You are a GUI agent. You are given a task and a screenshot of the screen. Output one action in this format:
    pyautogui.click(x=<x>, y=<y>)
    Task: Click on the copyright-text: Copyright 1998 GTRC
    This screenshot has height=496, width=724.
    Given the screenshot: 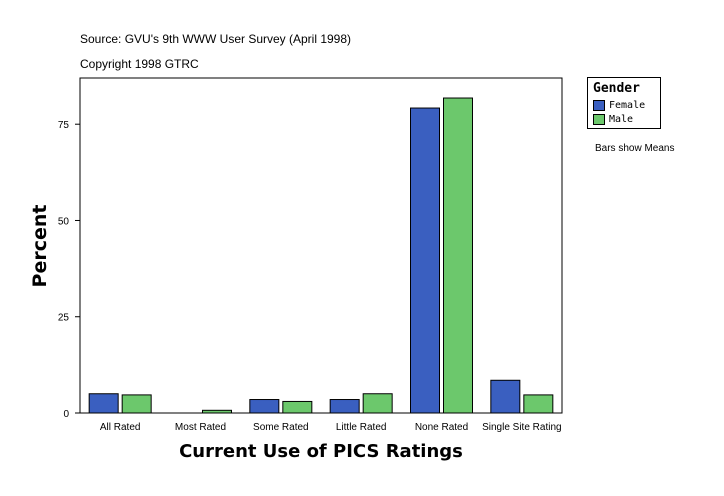 What is the action you would take?
    pyautogui.click(x=139, y=64)
    